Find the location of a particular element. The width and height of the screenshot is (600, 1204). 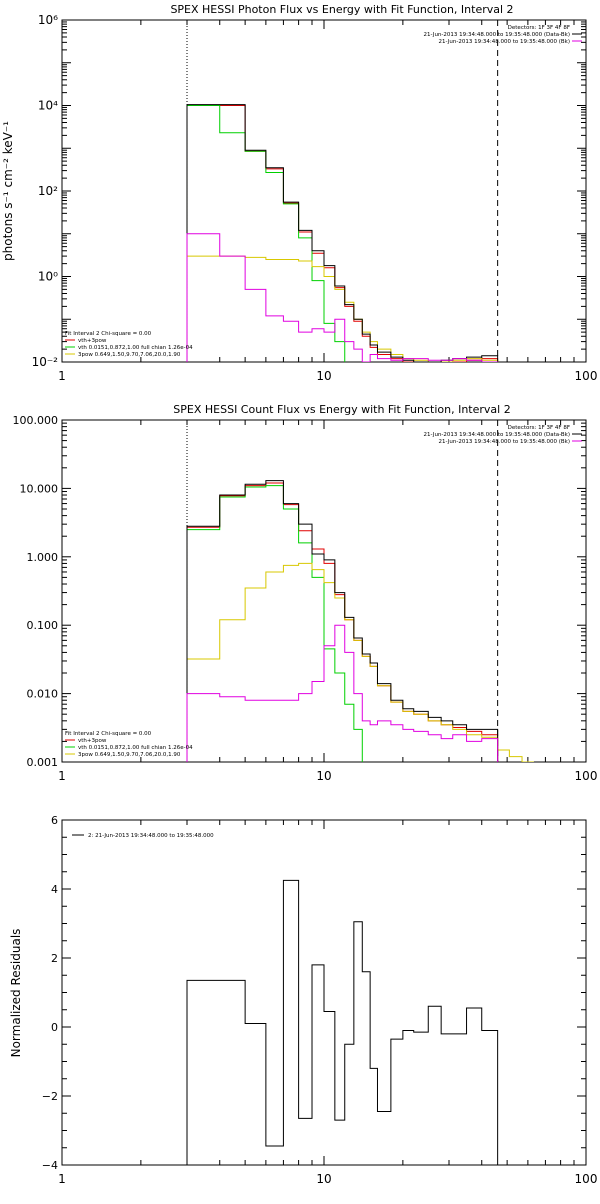

y-tick-label: 10⁶ is located at coordinates (48, 20).